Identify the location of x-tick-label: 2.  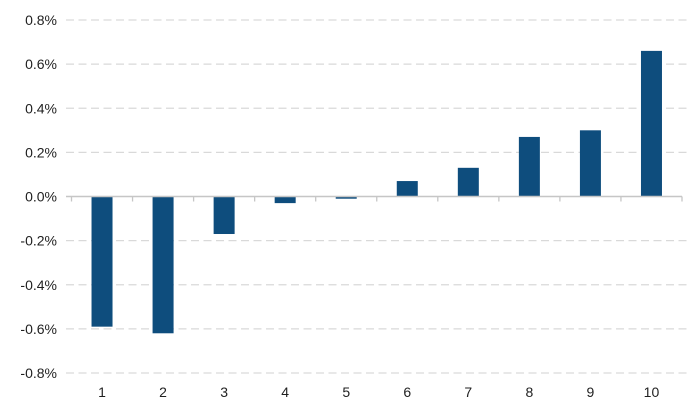
(163, 392).